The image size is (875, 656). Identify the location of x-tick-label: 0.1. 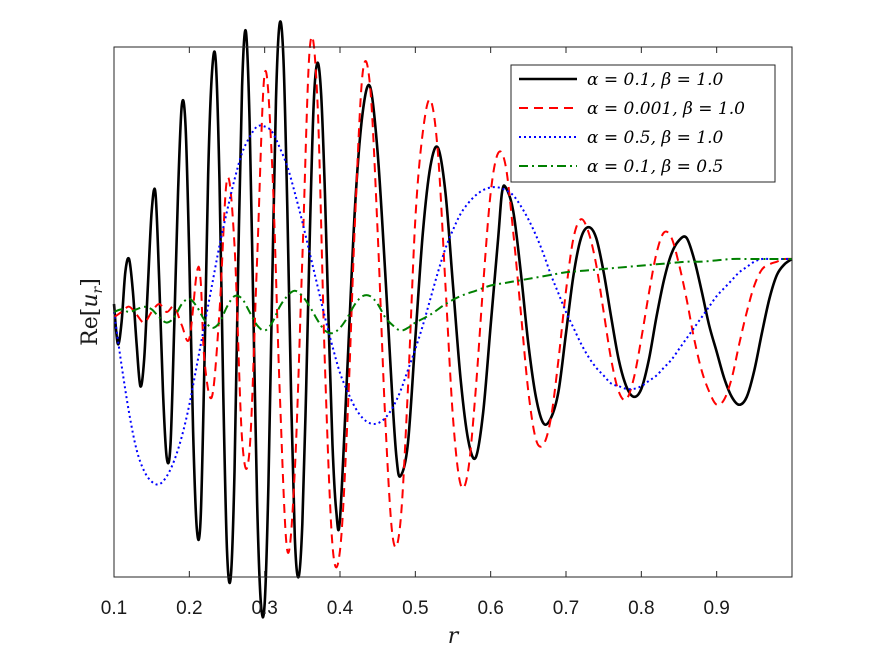
(114, 608).